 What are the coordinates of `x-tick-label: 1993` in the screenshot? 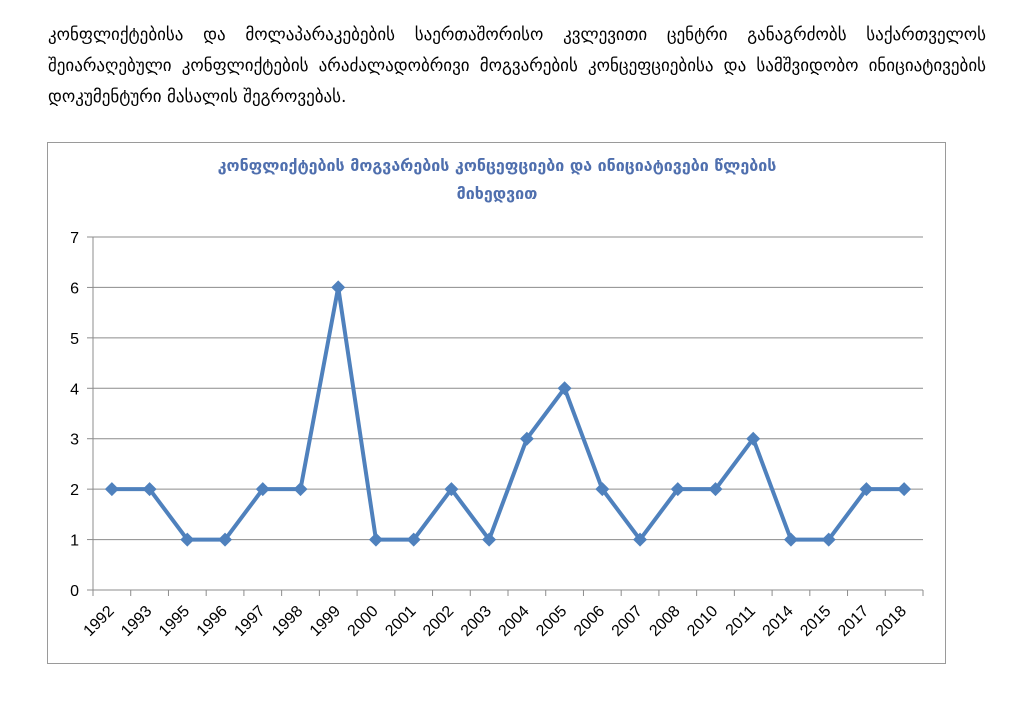 It's located at (136, 621).